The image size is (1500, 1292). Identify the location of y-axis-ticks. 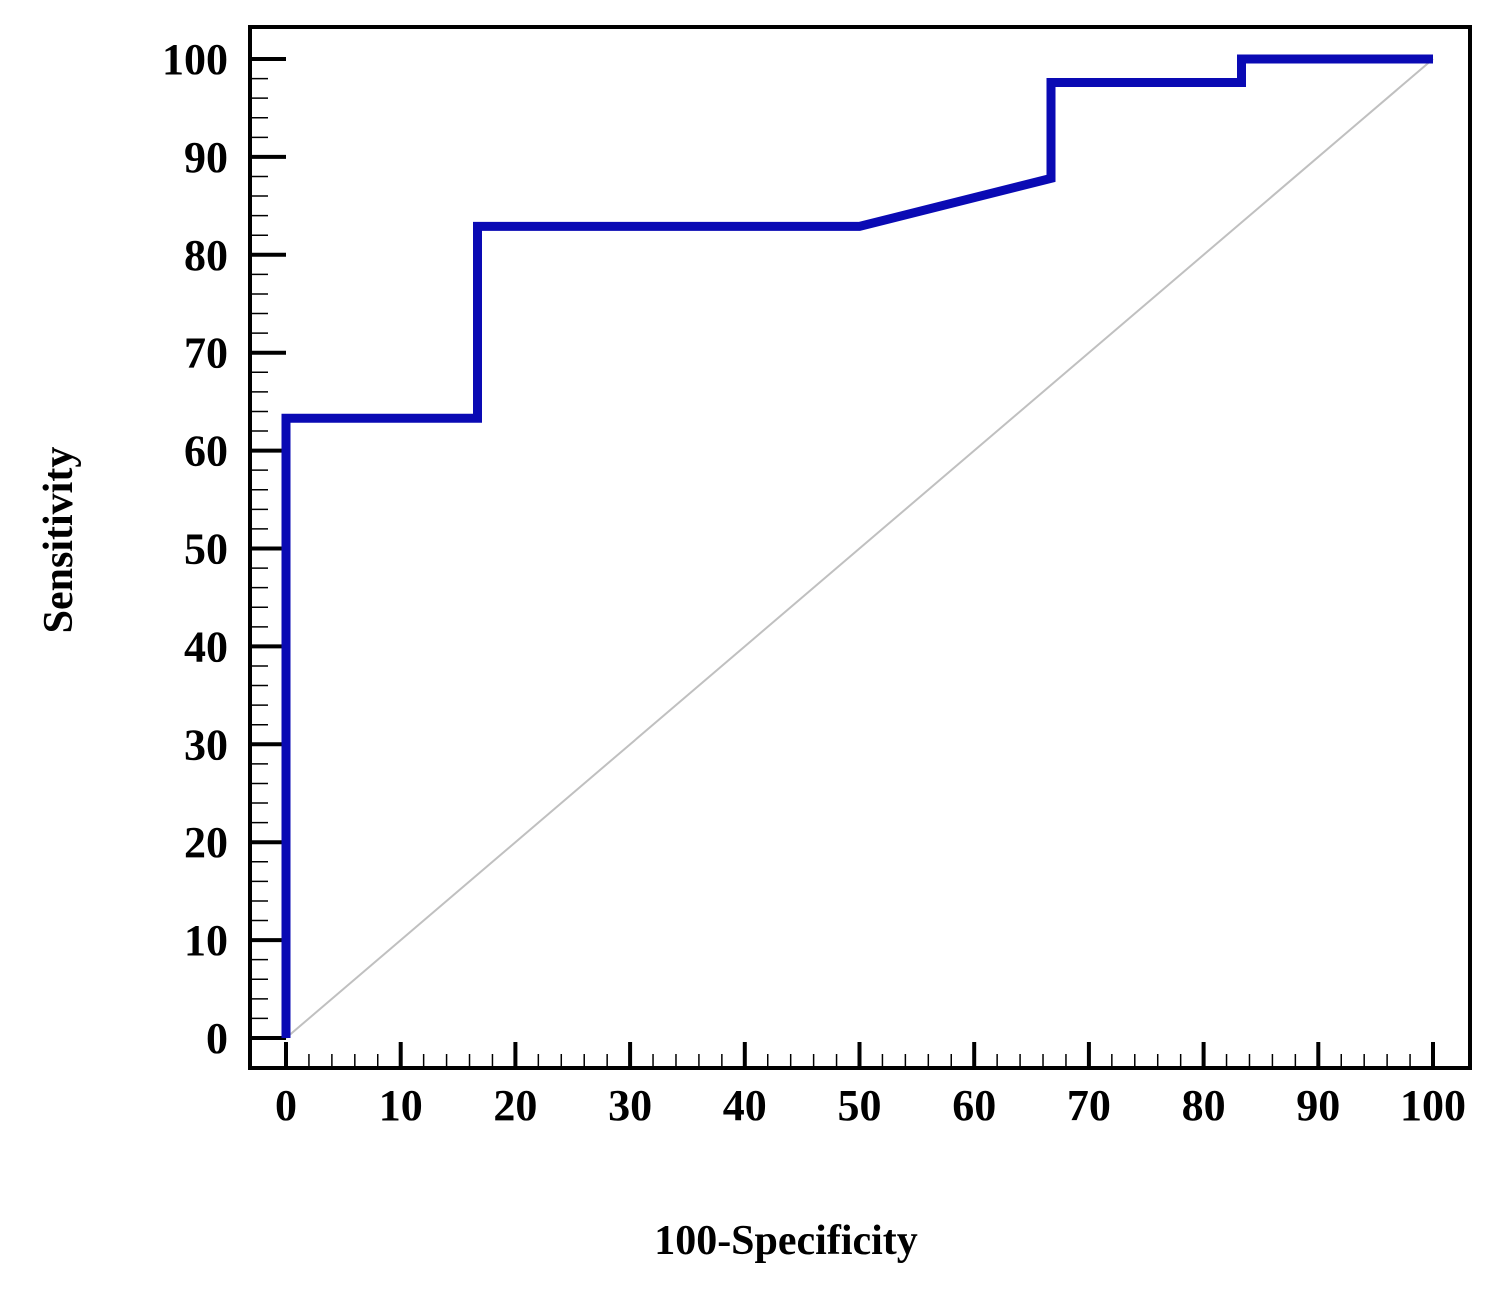
(268, 548).